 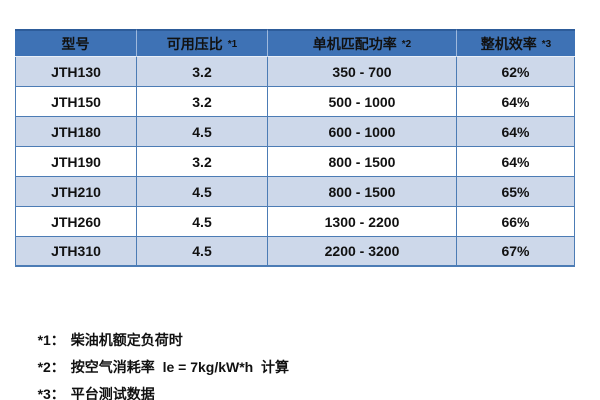 I want to click on cell-power-range: 600 - 1000, so click(x=362, y=132).